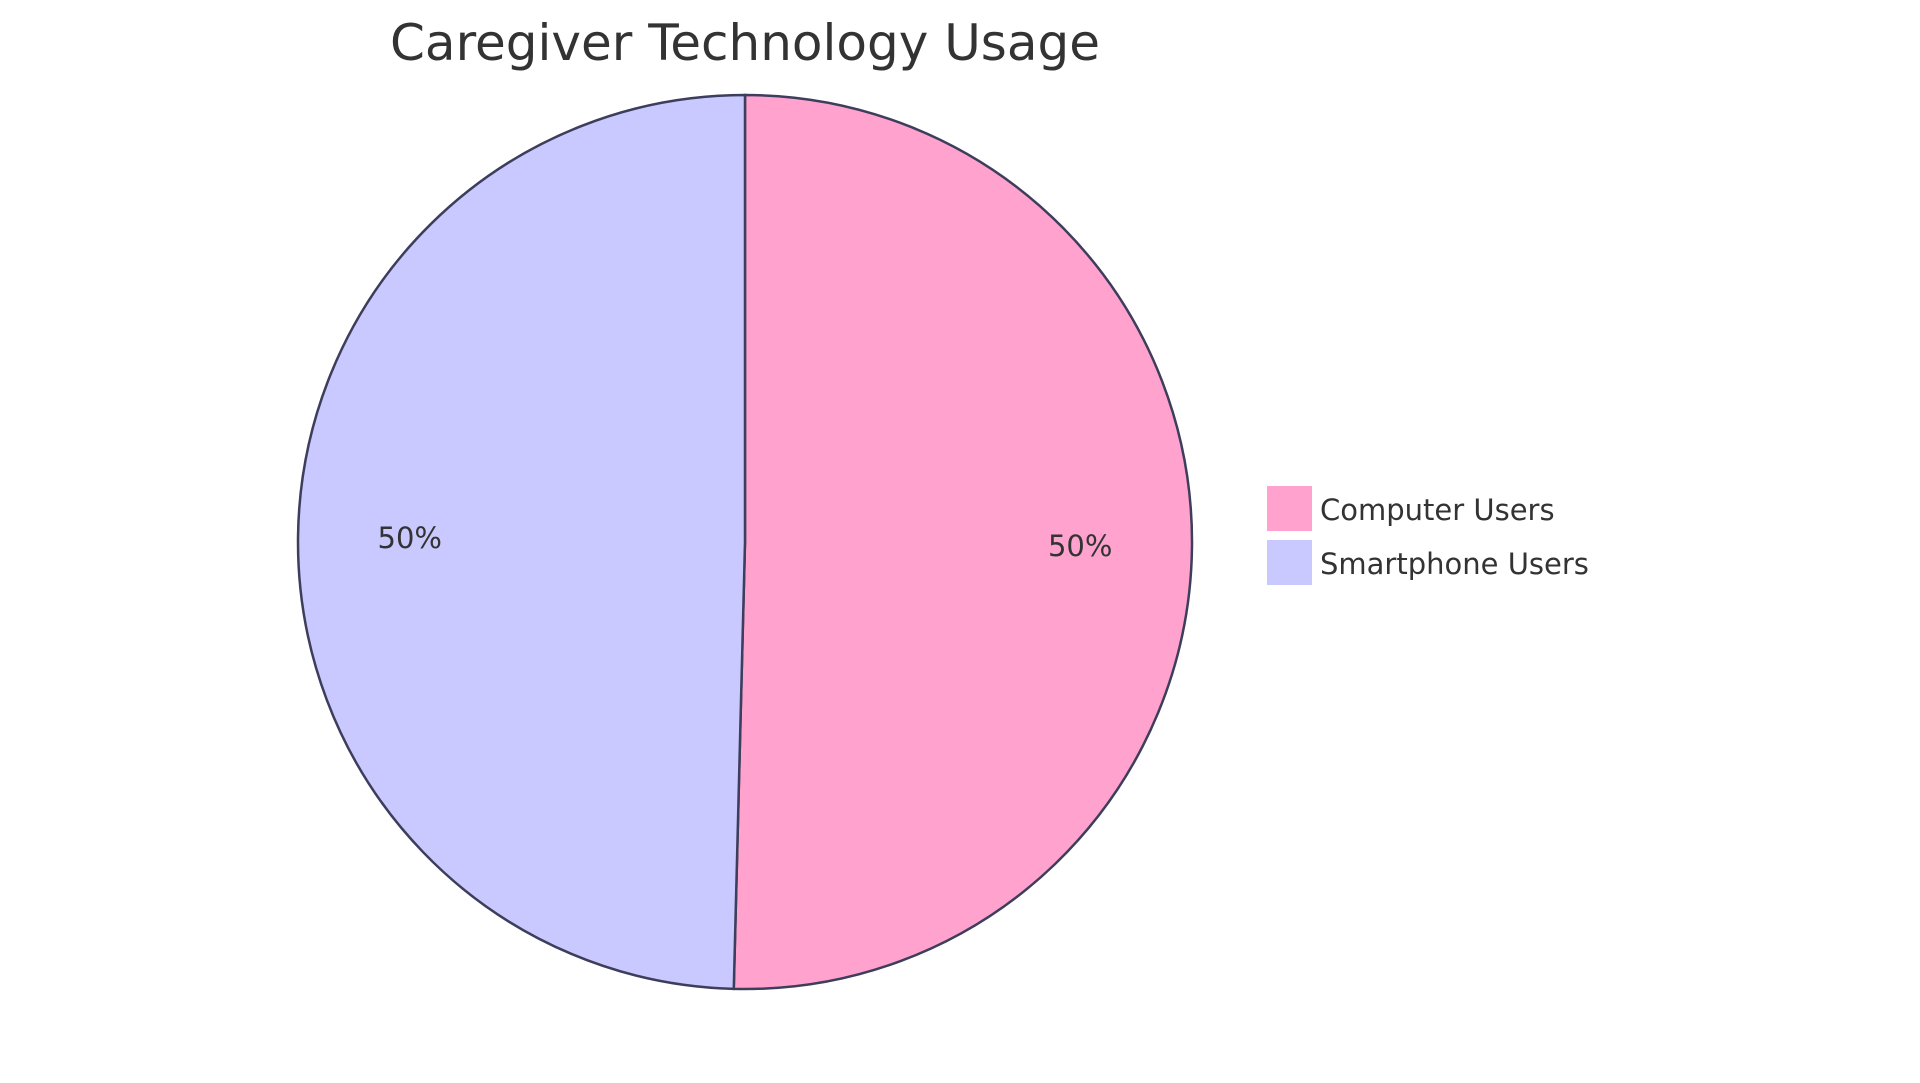 The height and width of the screenshot is (1083, 1920). I want to click on chart-title: Caregiver Technology Usage, so click(745, 43).